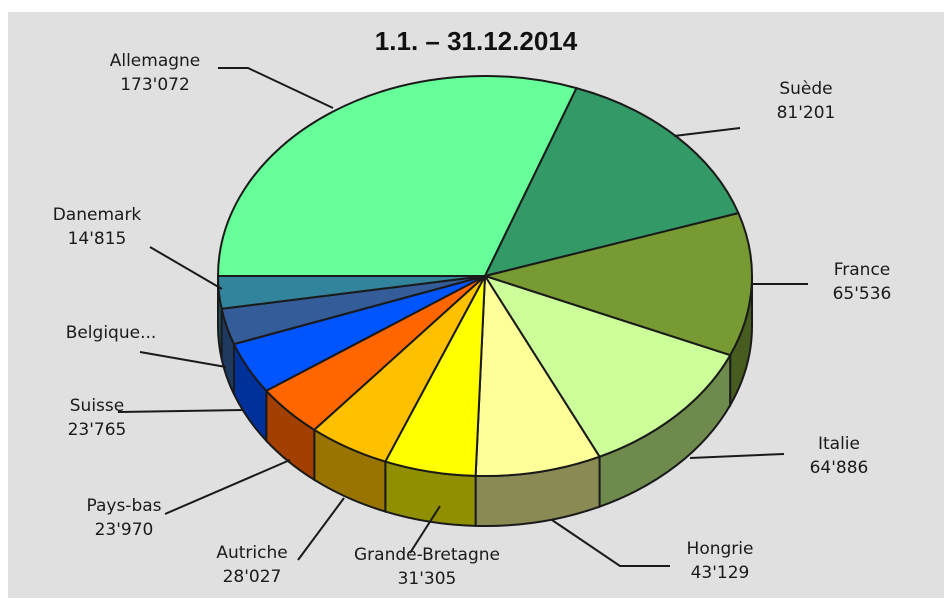 The image size is (952, 599). I want to click on leader-line-pays-bas, so click(227, 487).